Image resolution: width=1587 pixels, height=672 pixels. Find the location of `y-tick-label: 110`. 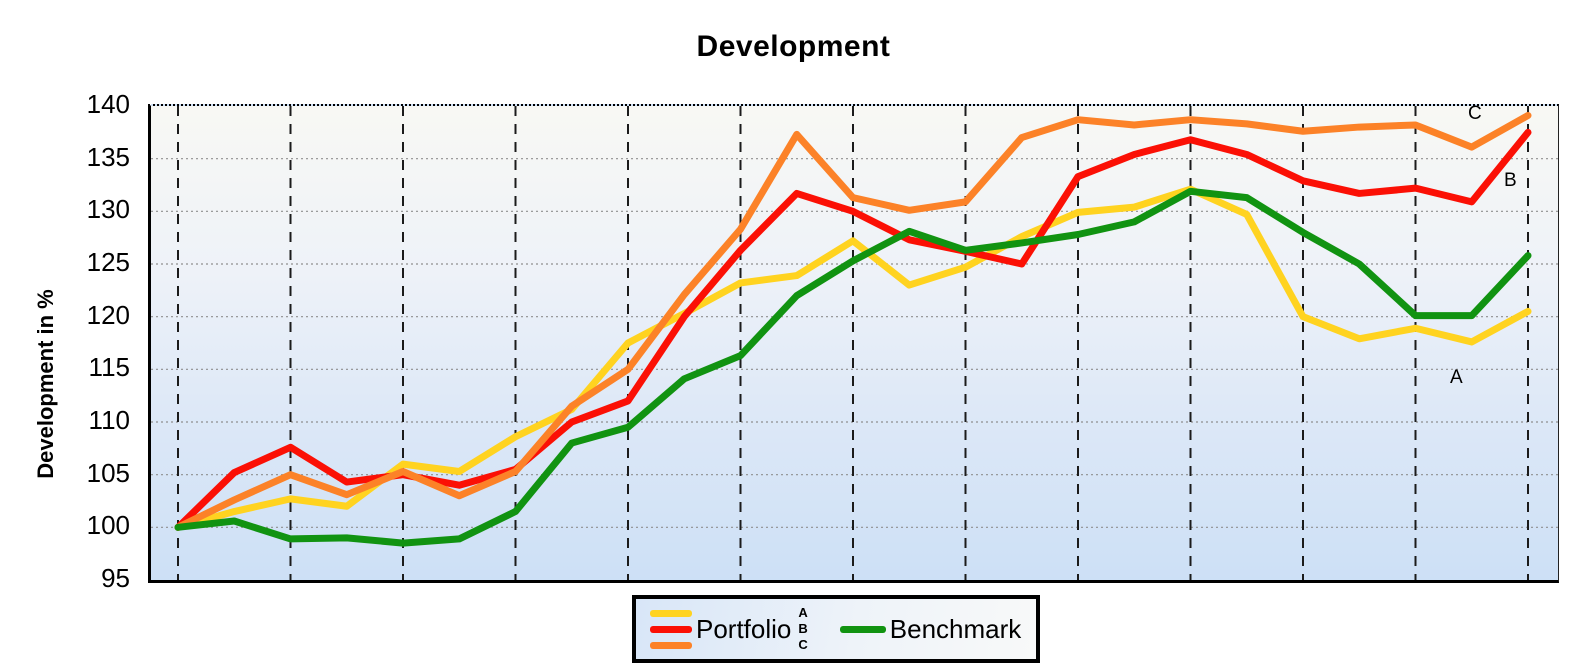

y-tick-label: 110 is located at coordinates (109, 420).